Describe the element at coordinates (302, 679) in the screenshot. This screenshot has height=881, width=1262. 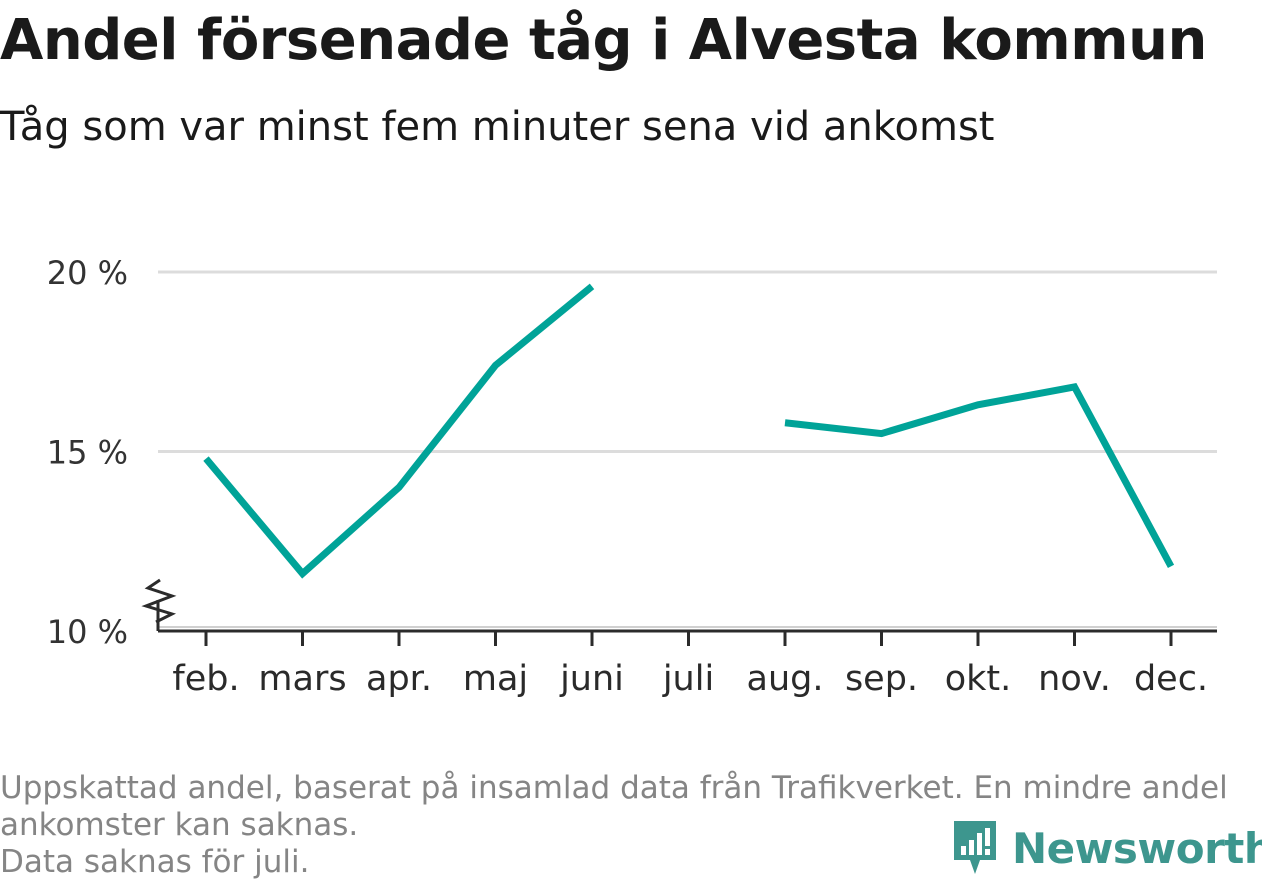
I see `x-tick-label: mars` at that location.